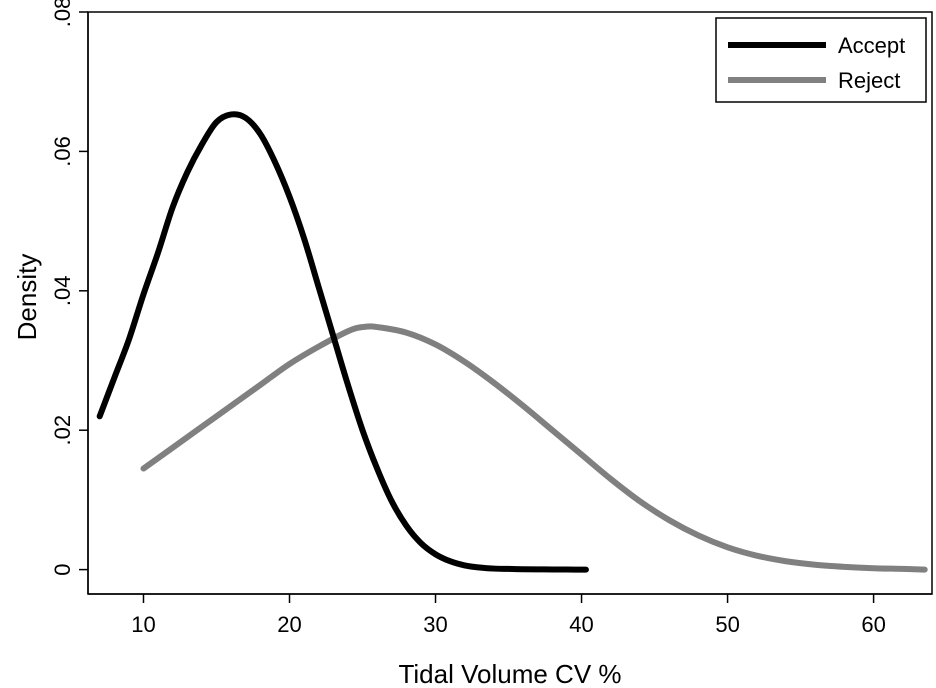  What do you see at coordinates (62, 430) in the screenshot?
I see `y-tick-label: .02` at bounding box center [62, 430].